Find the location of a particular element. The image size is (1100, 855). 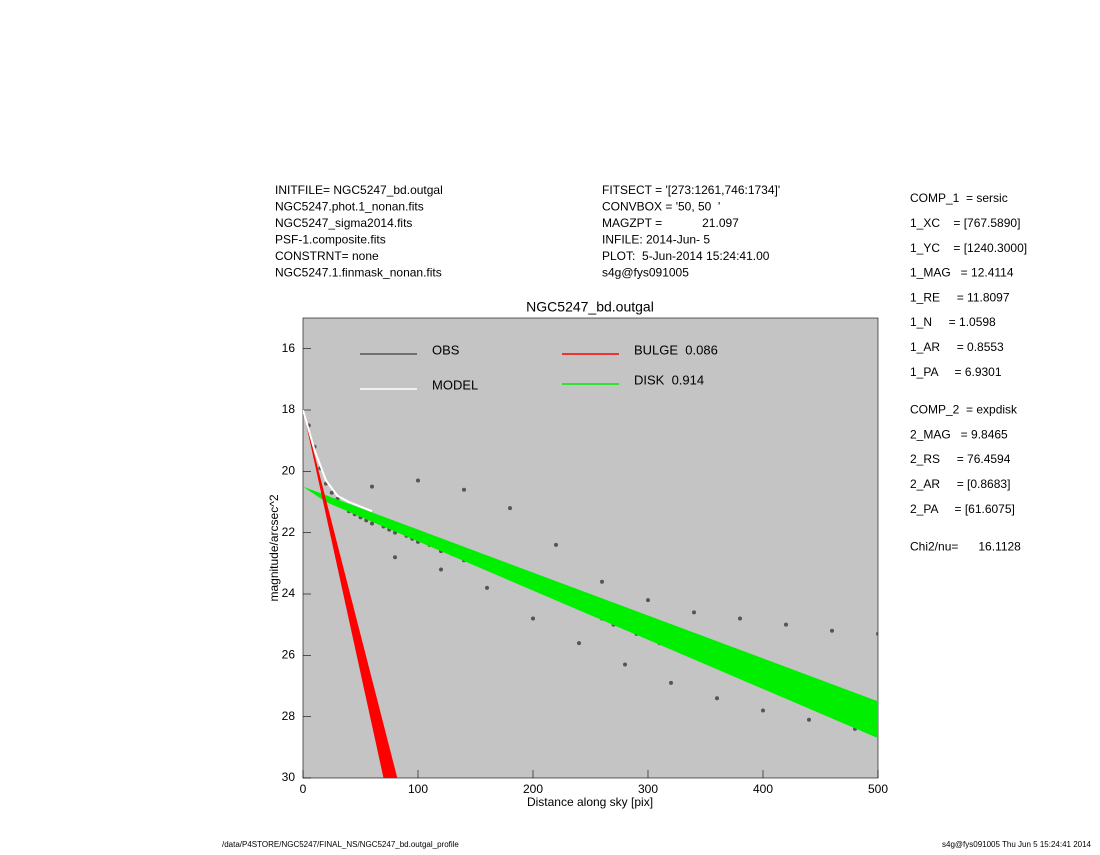

info-middle: PLOT: 5-Jun-2014 15:24:41.00 is located at coordinates (686, 256).